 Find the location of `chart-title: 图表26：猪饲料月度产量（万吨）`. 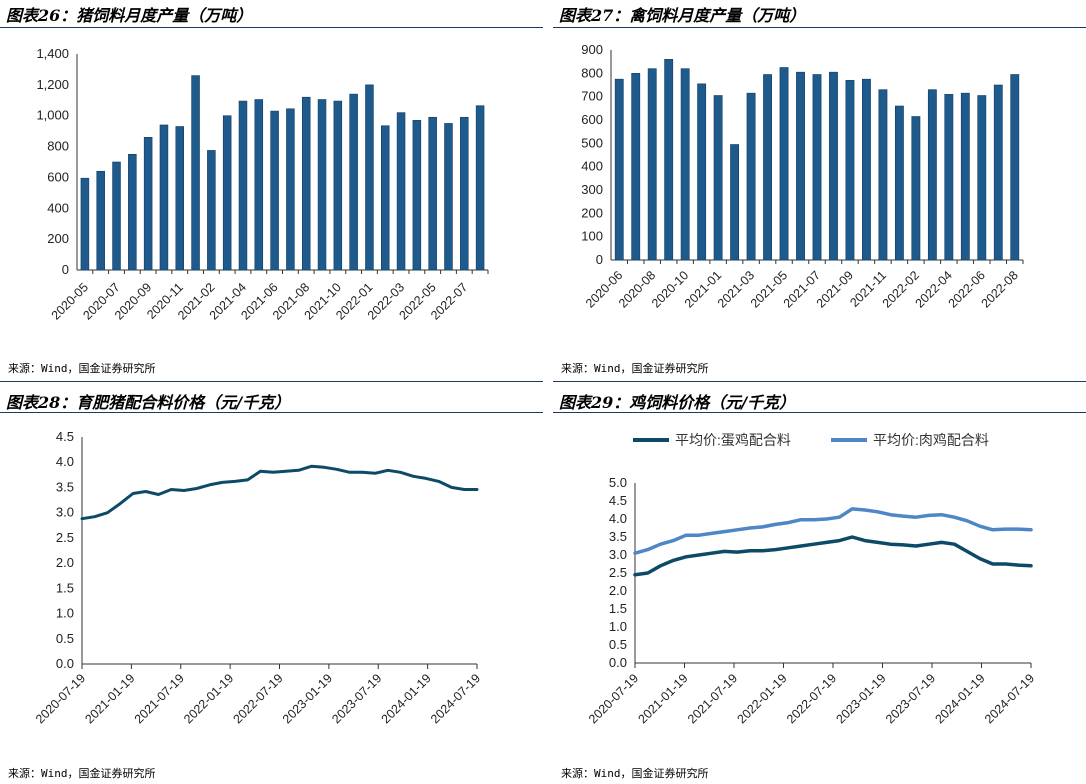

chart-title: 图表26：猪饲料月度产量（万吨） is located at coordinates (129, 14).